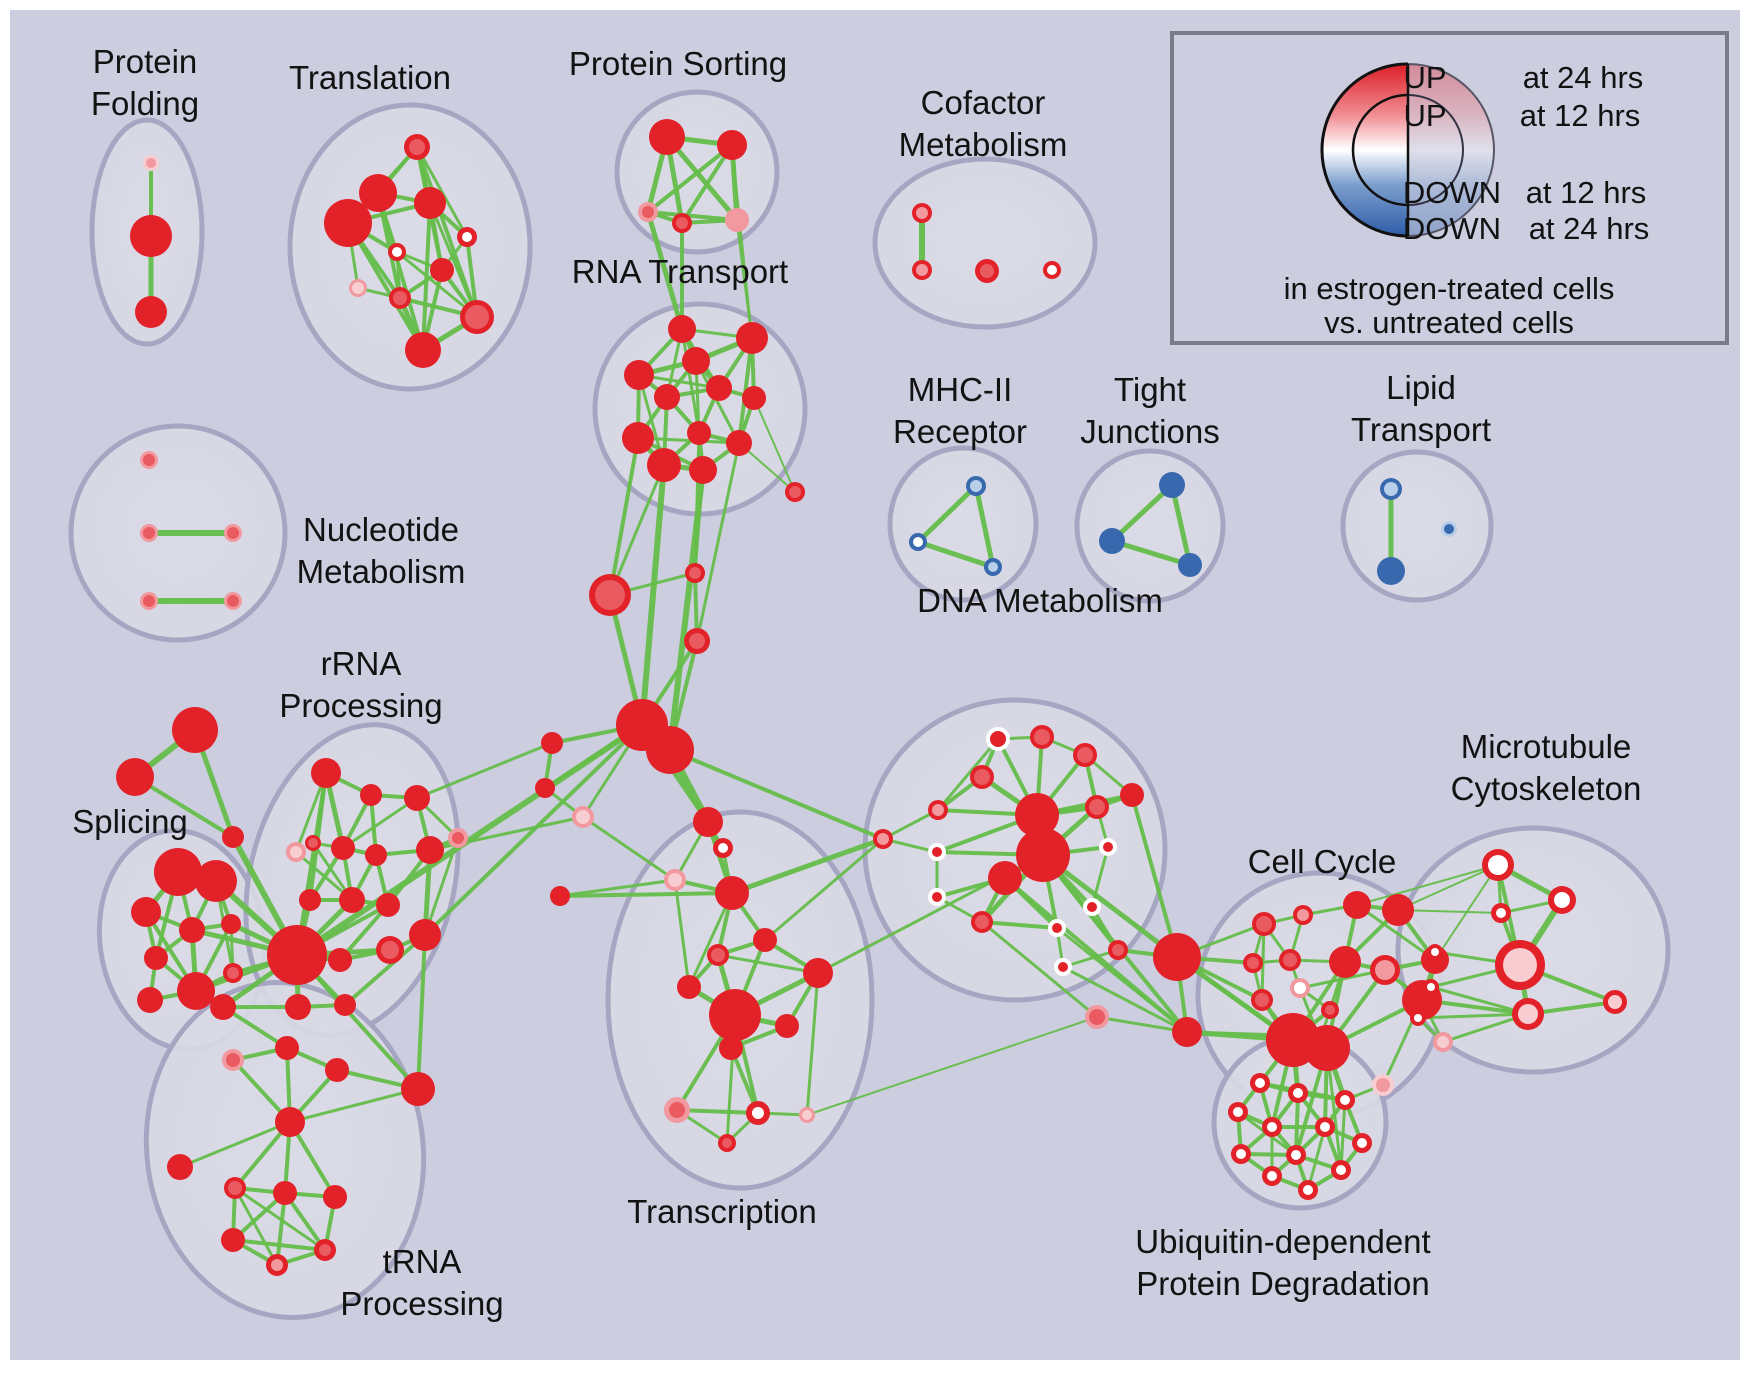  I want to click on edge-r8-r9, so click(688, 440).